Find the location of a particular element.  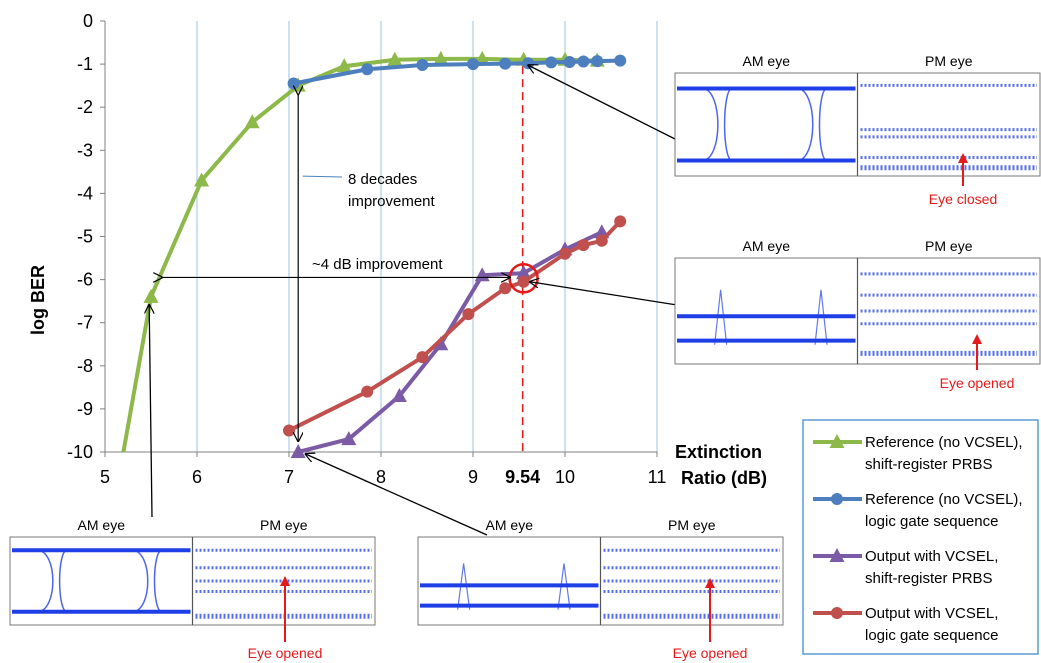

leader-arrow-top is located at coordinates (603, 103).